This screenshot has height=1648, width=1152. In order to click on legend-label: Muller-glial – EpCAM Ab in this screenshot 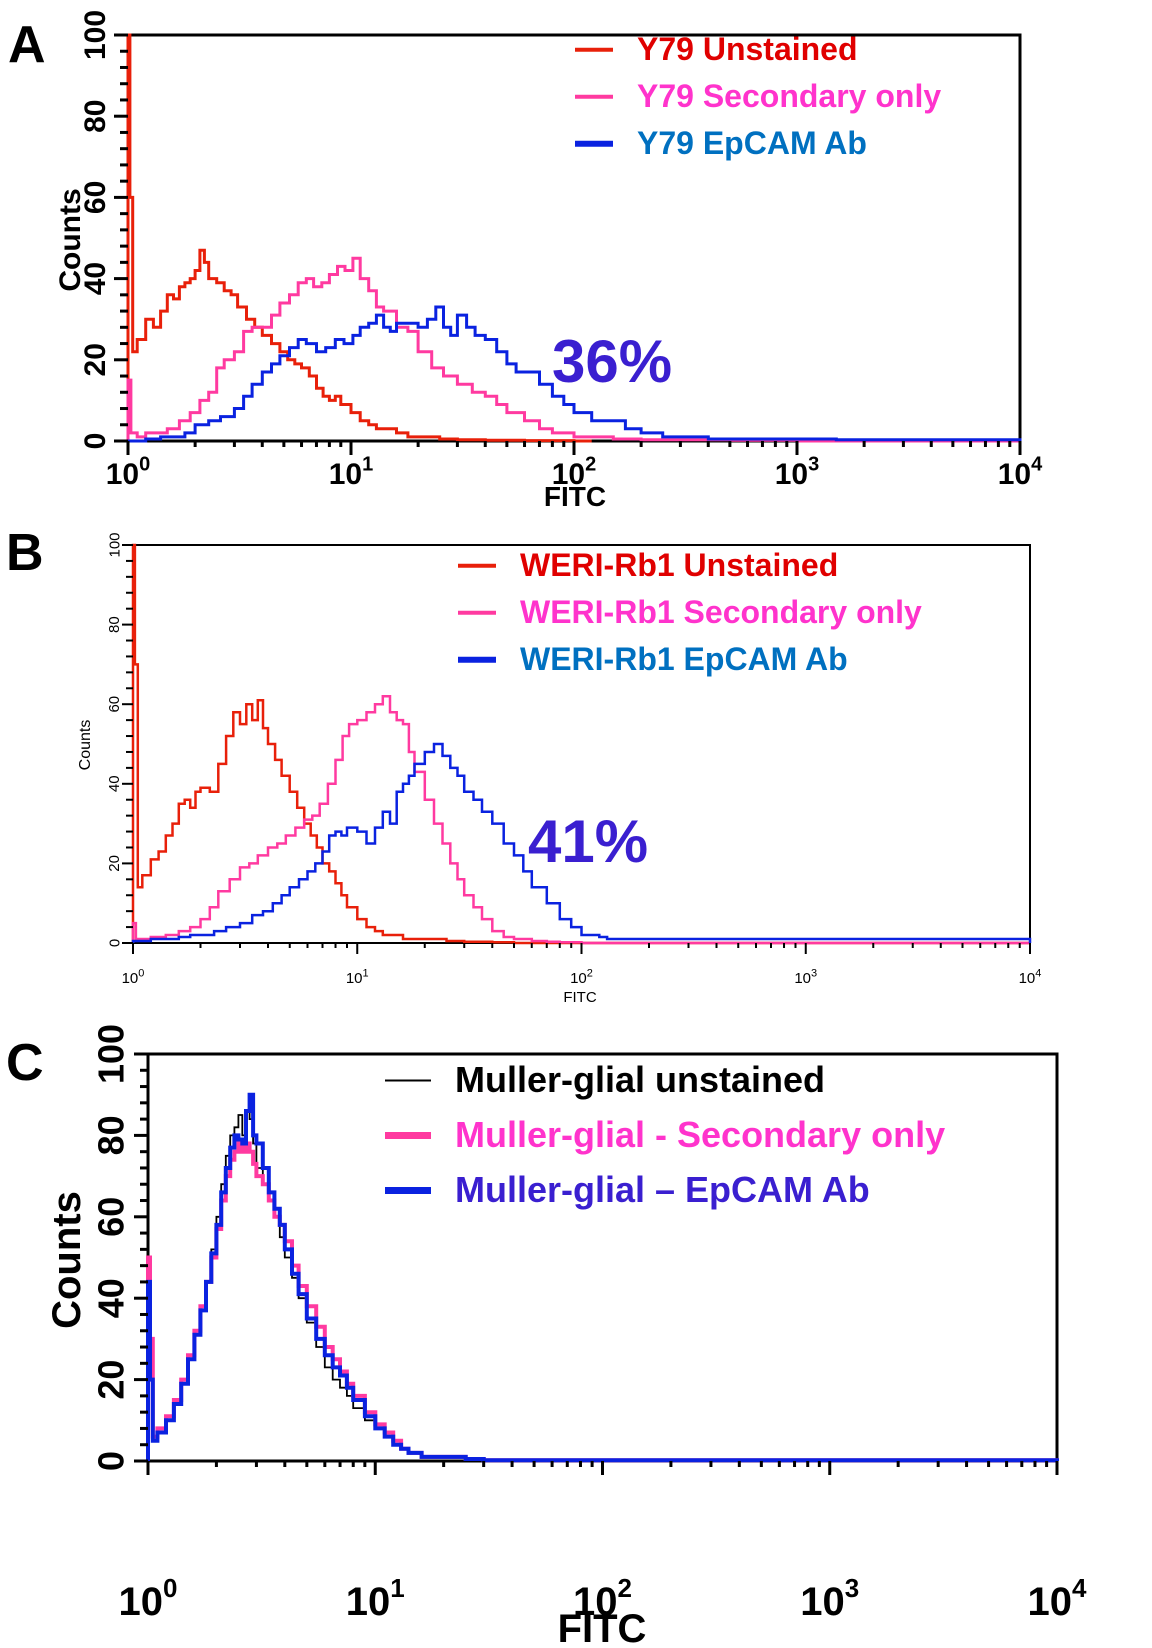, I will do `click(662, 1189)`.